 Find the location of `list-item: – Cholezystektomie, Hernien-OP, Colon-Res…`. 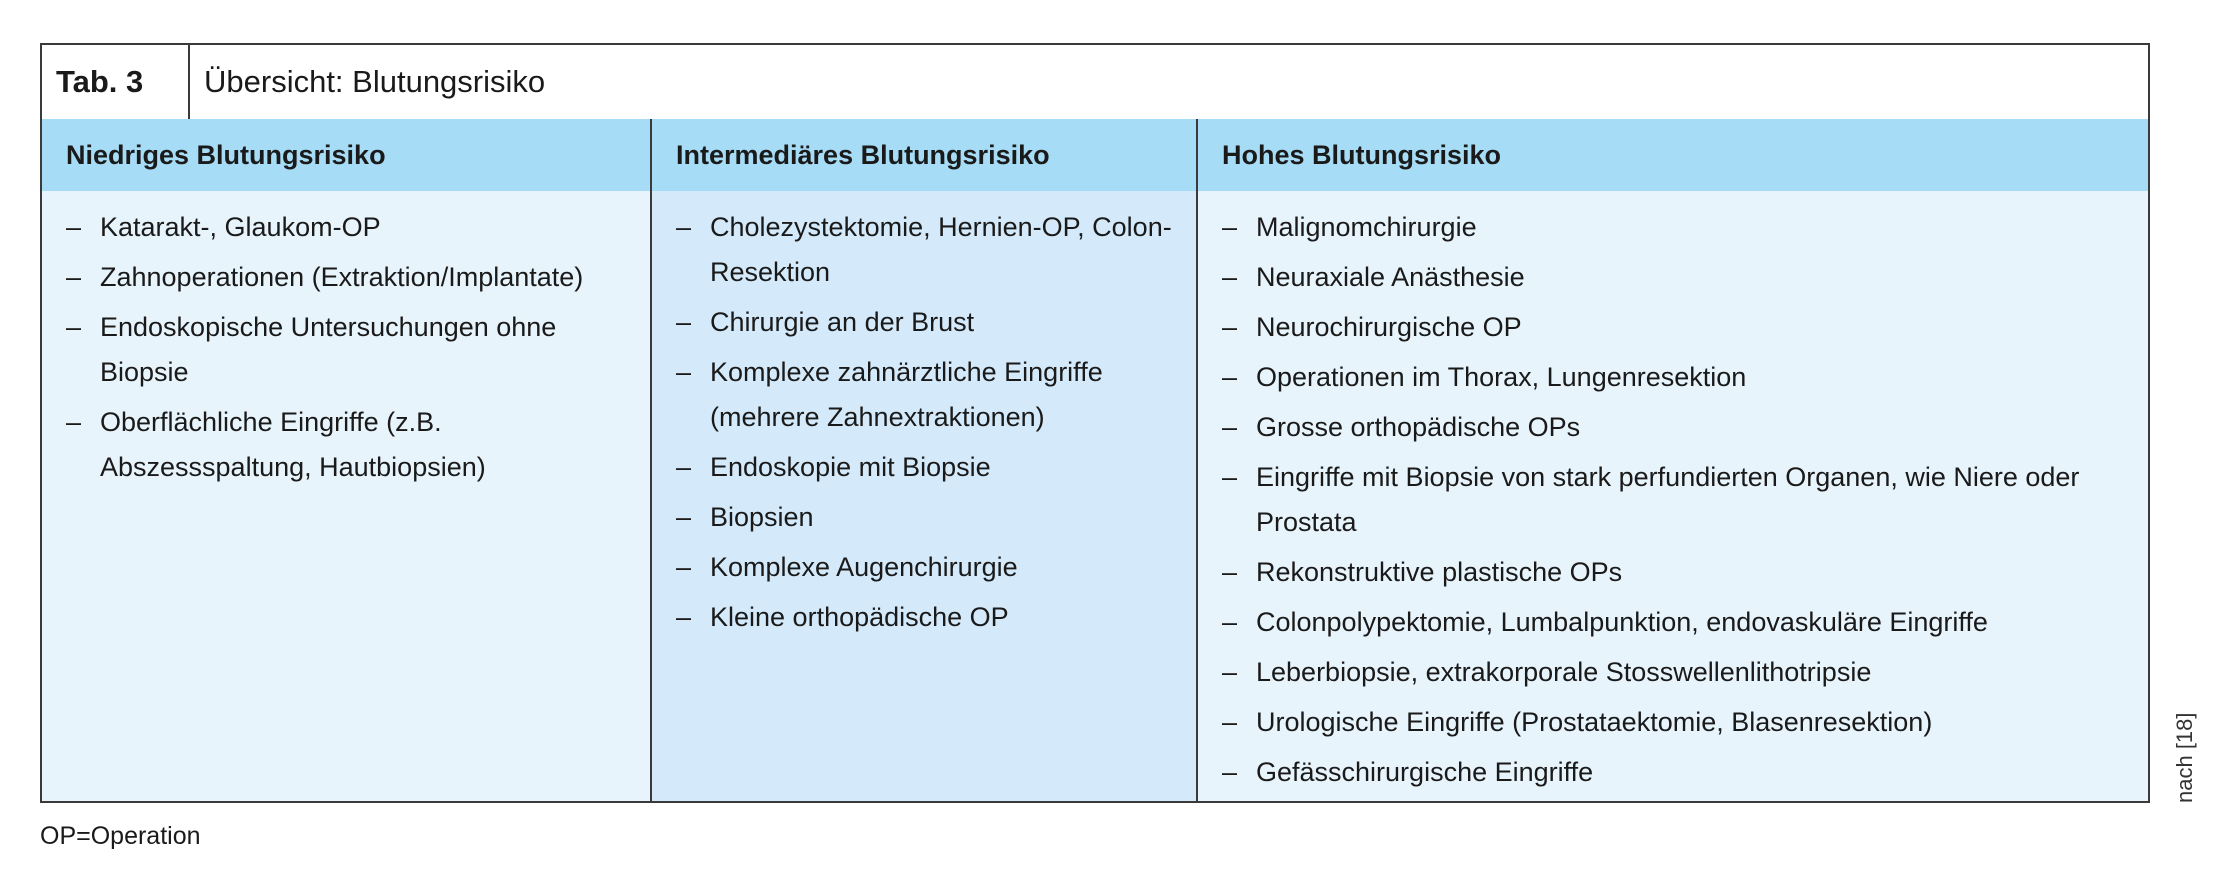

list-item: – Cholezystektomie, Hernien-OP, Colon-Res… is located at coordinates (931, 250).